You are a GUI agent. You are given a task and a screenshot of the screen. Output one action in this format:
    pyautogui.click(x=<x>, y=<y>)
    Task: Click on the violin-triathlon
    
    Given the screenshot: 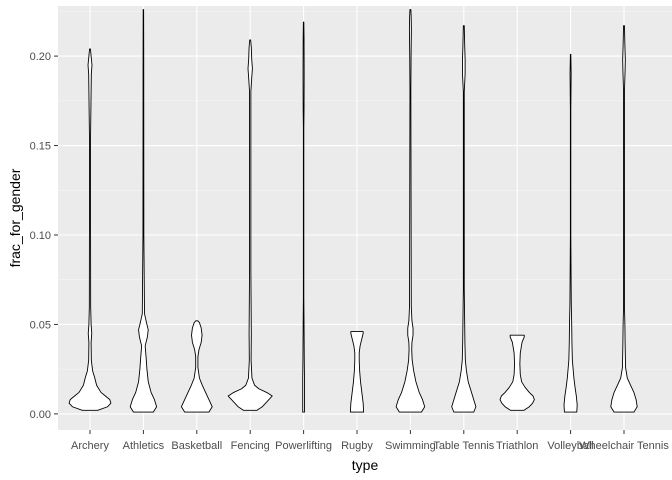 What is the action you would take?
    pyautogui.click(x=517, y=372)
    